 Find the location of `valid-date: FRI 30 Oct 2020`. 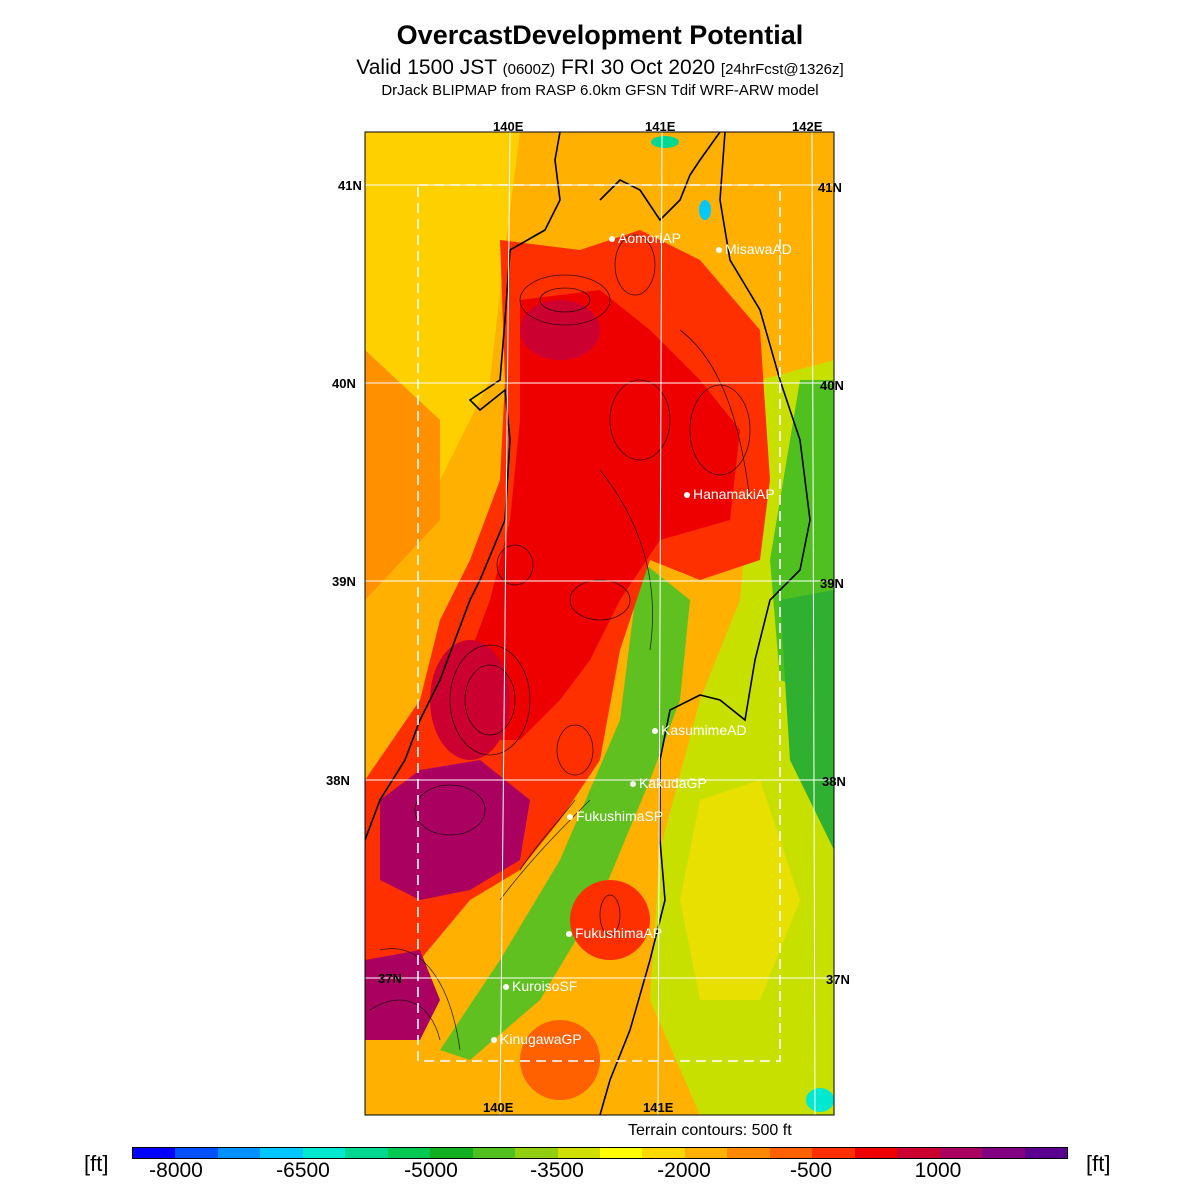

valid-date: FRI 30 Oct 2020 is located at coordinates (638, 67).